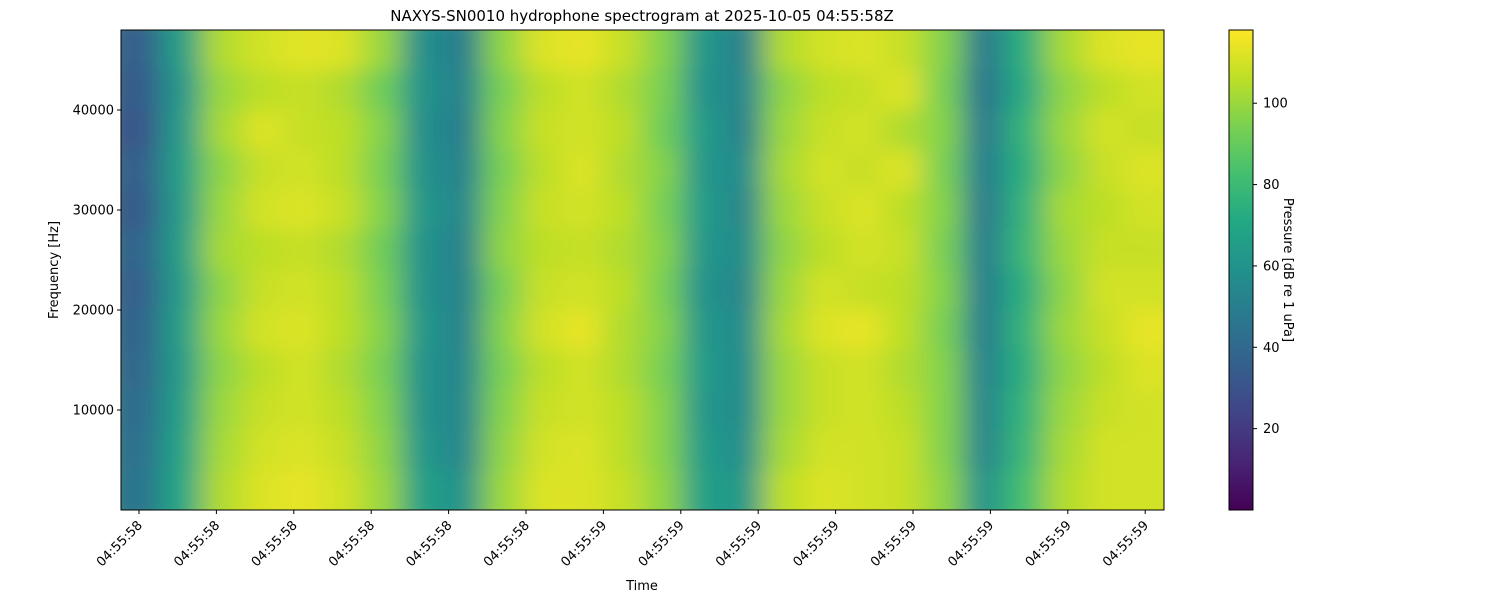  I want to click on x-tick-label: 04:55:58, so click(352, 544).